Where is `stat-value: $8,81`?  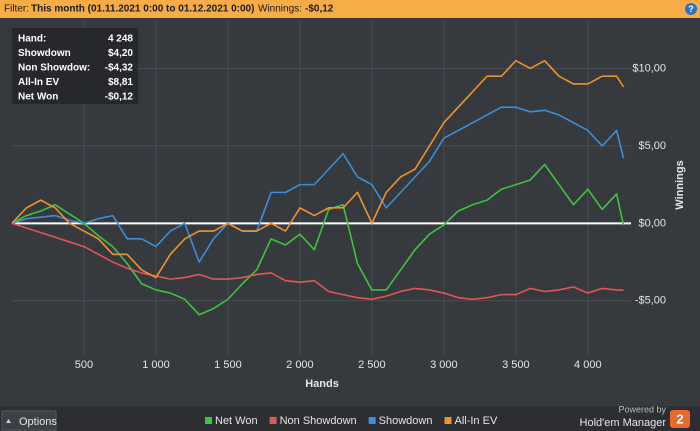
stat-value: $8,81 is located at coordinates (120, 82).